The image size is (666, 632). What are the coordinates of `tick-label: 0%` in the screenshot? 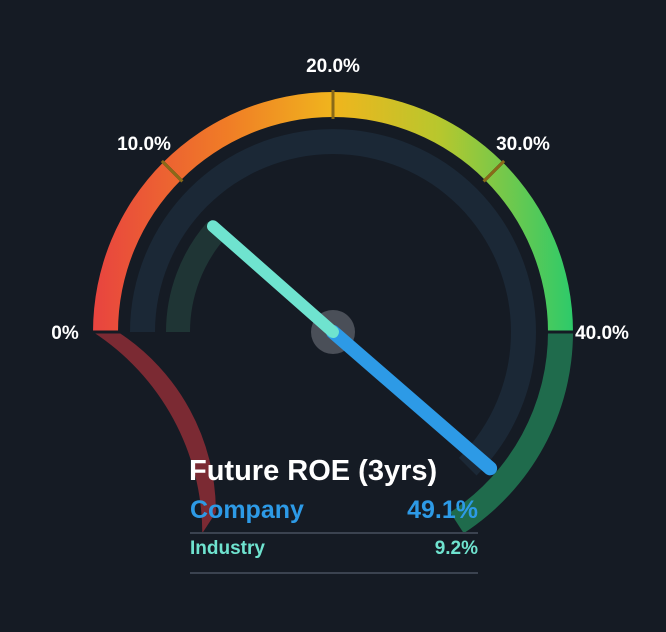 It's located at (65, 333).